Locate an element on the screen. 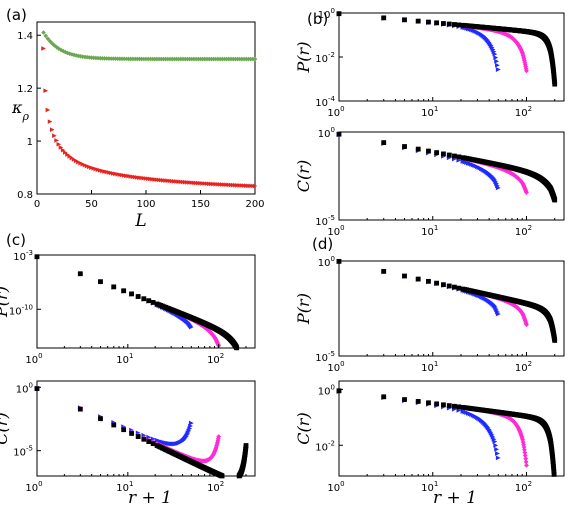 This screenshot has height=509, width=581. panel-c-top: 10⁰ 10¹ 10² 10⁻³ 10-10P(r) is located at coordinates (128, 307).